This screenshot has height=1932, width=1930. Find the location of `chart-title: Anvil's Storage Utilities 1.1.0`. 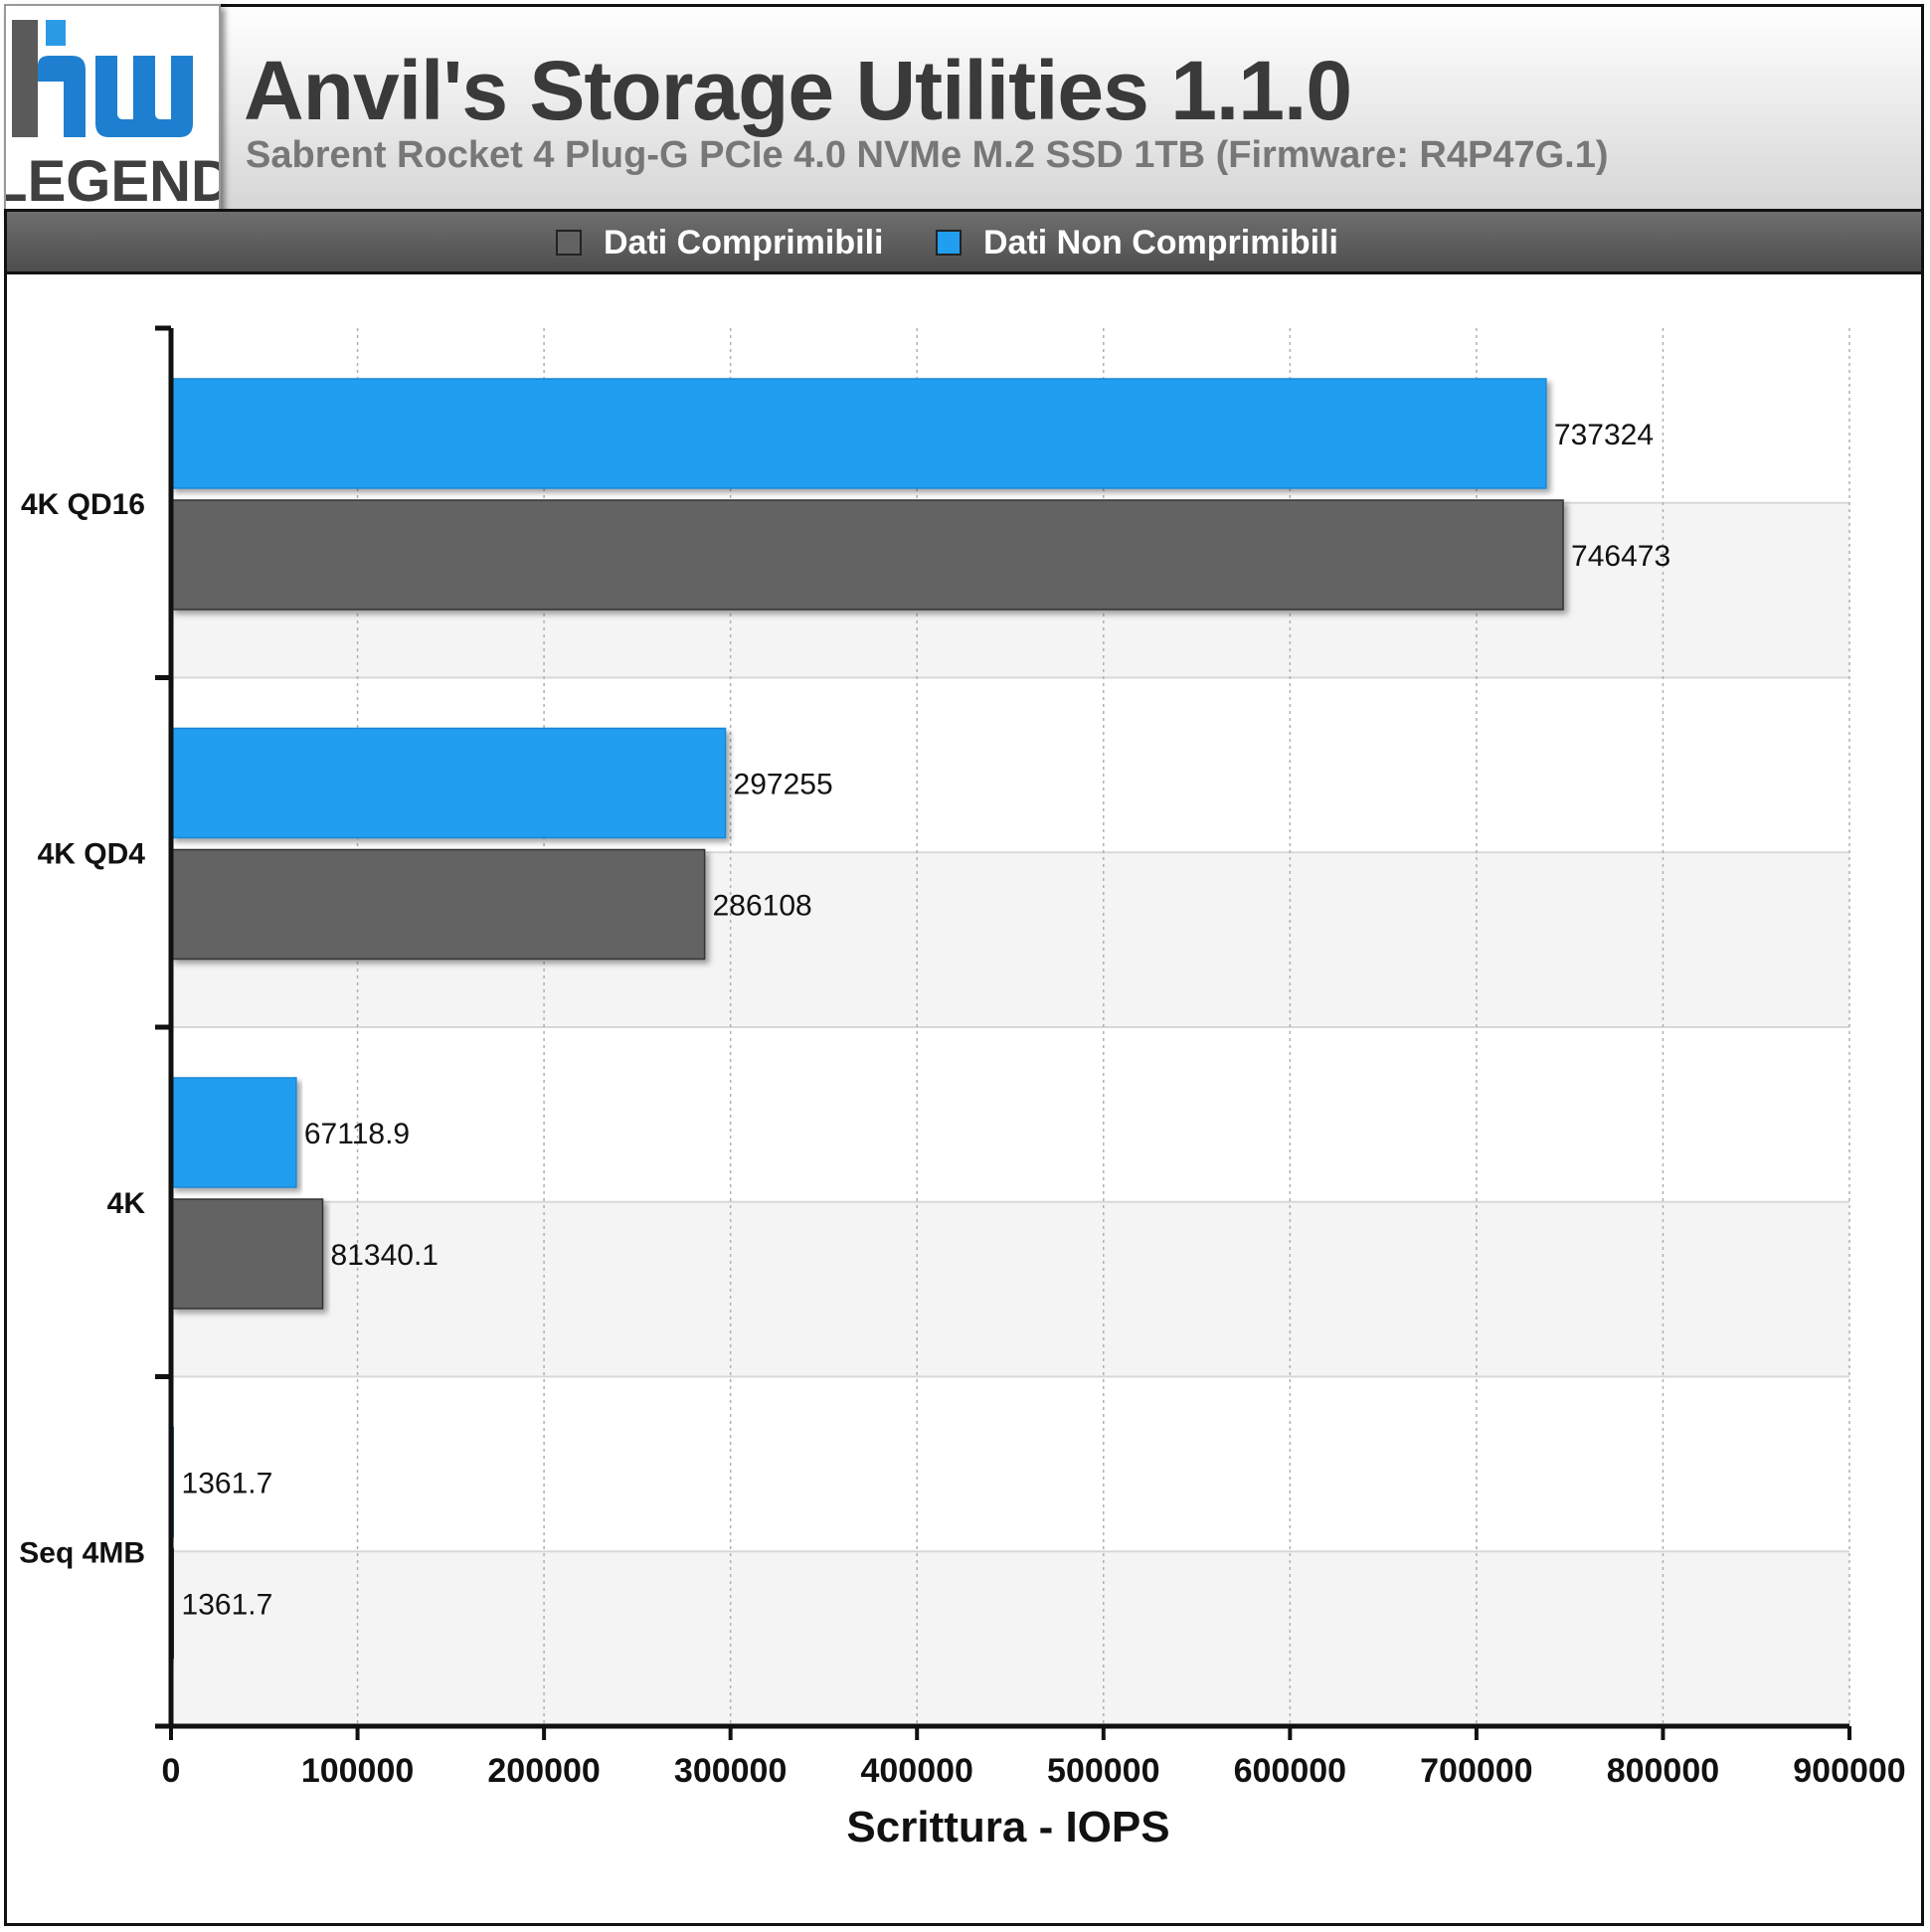

chart-title: Anvil's Storage Utilities 1.1.0 is located at coordinates (798, 91).